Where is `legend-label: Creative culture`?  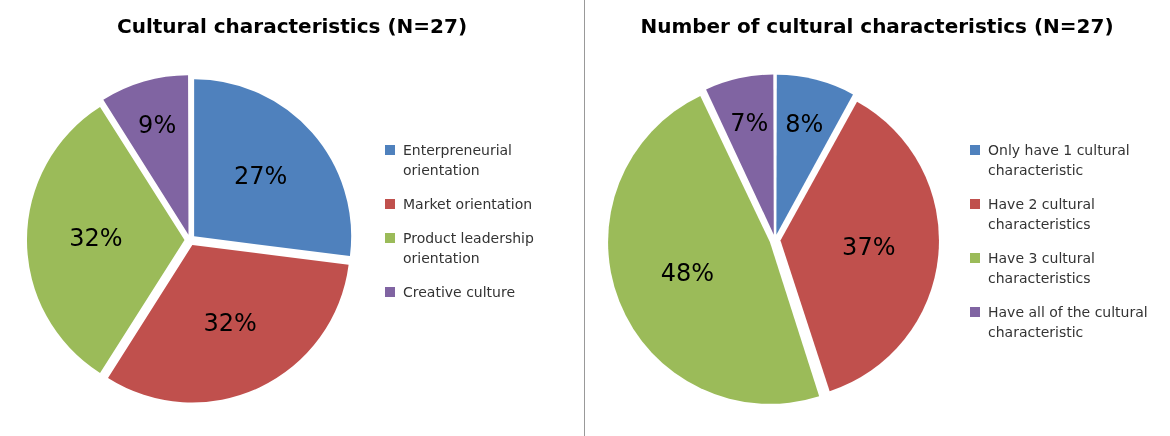 legend-label: Creative culture is located at coordinates (459, 292).